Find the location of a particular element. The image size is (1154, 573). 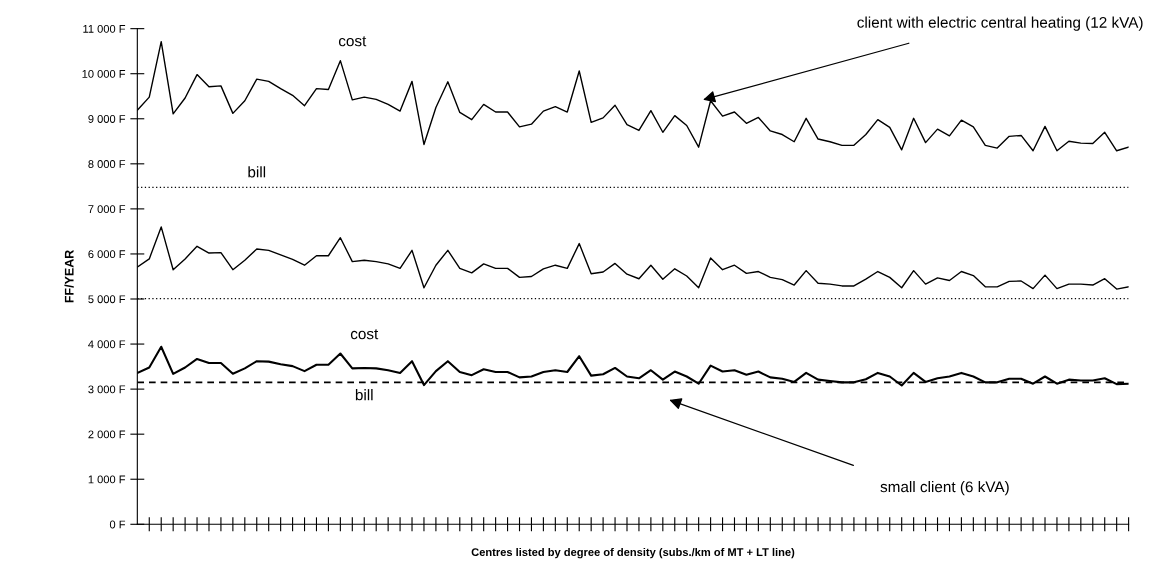

y-tick-label: 7 000 F is located at coordinates (107, 209).